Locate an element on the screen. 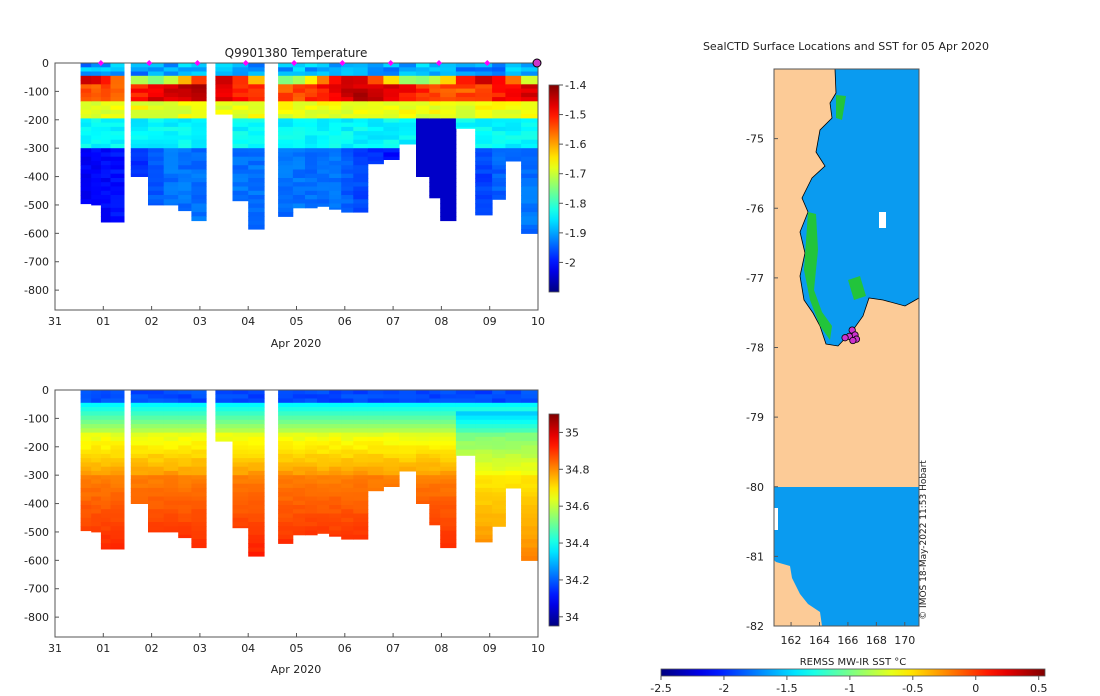 This screenshot has width=1100, height=696. coastal-warm-band is located at coordinates (841, 107).